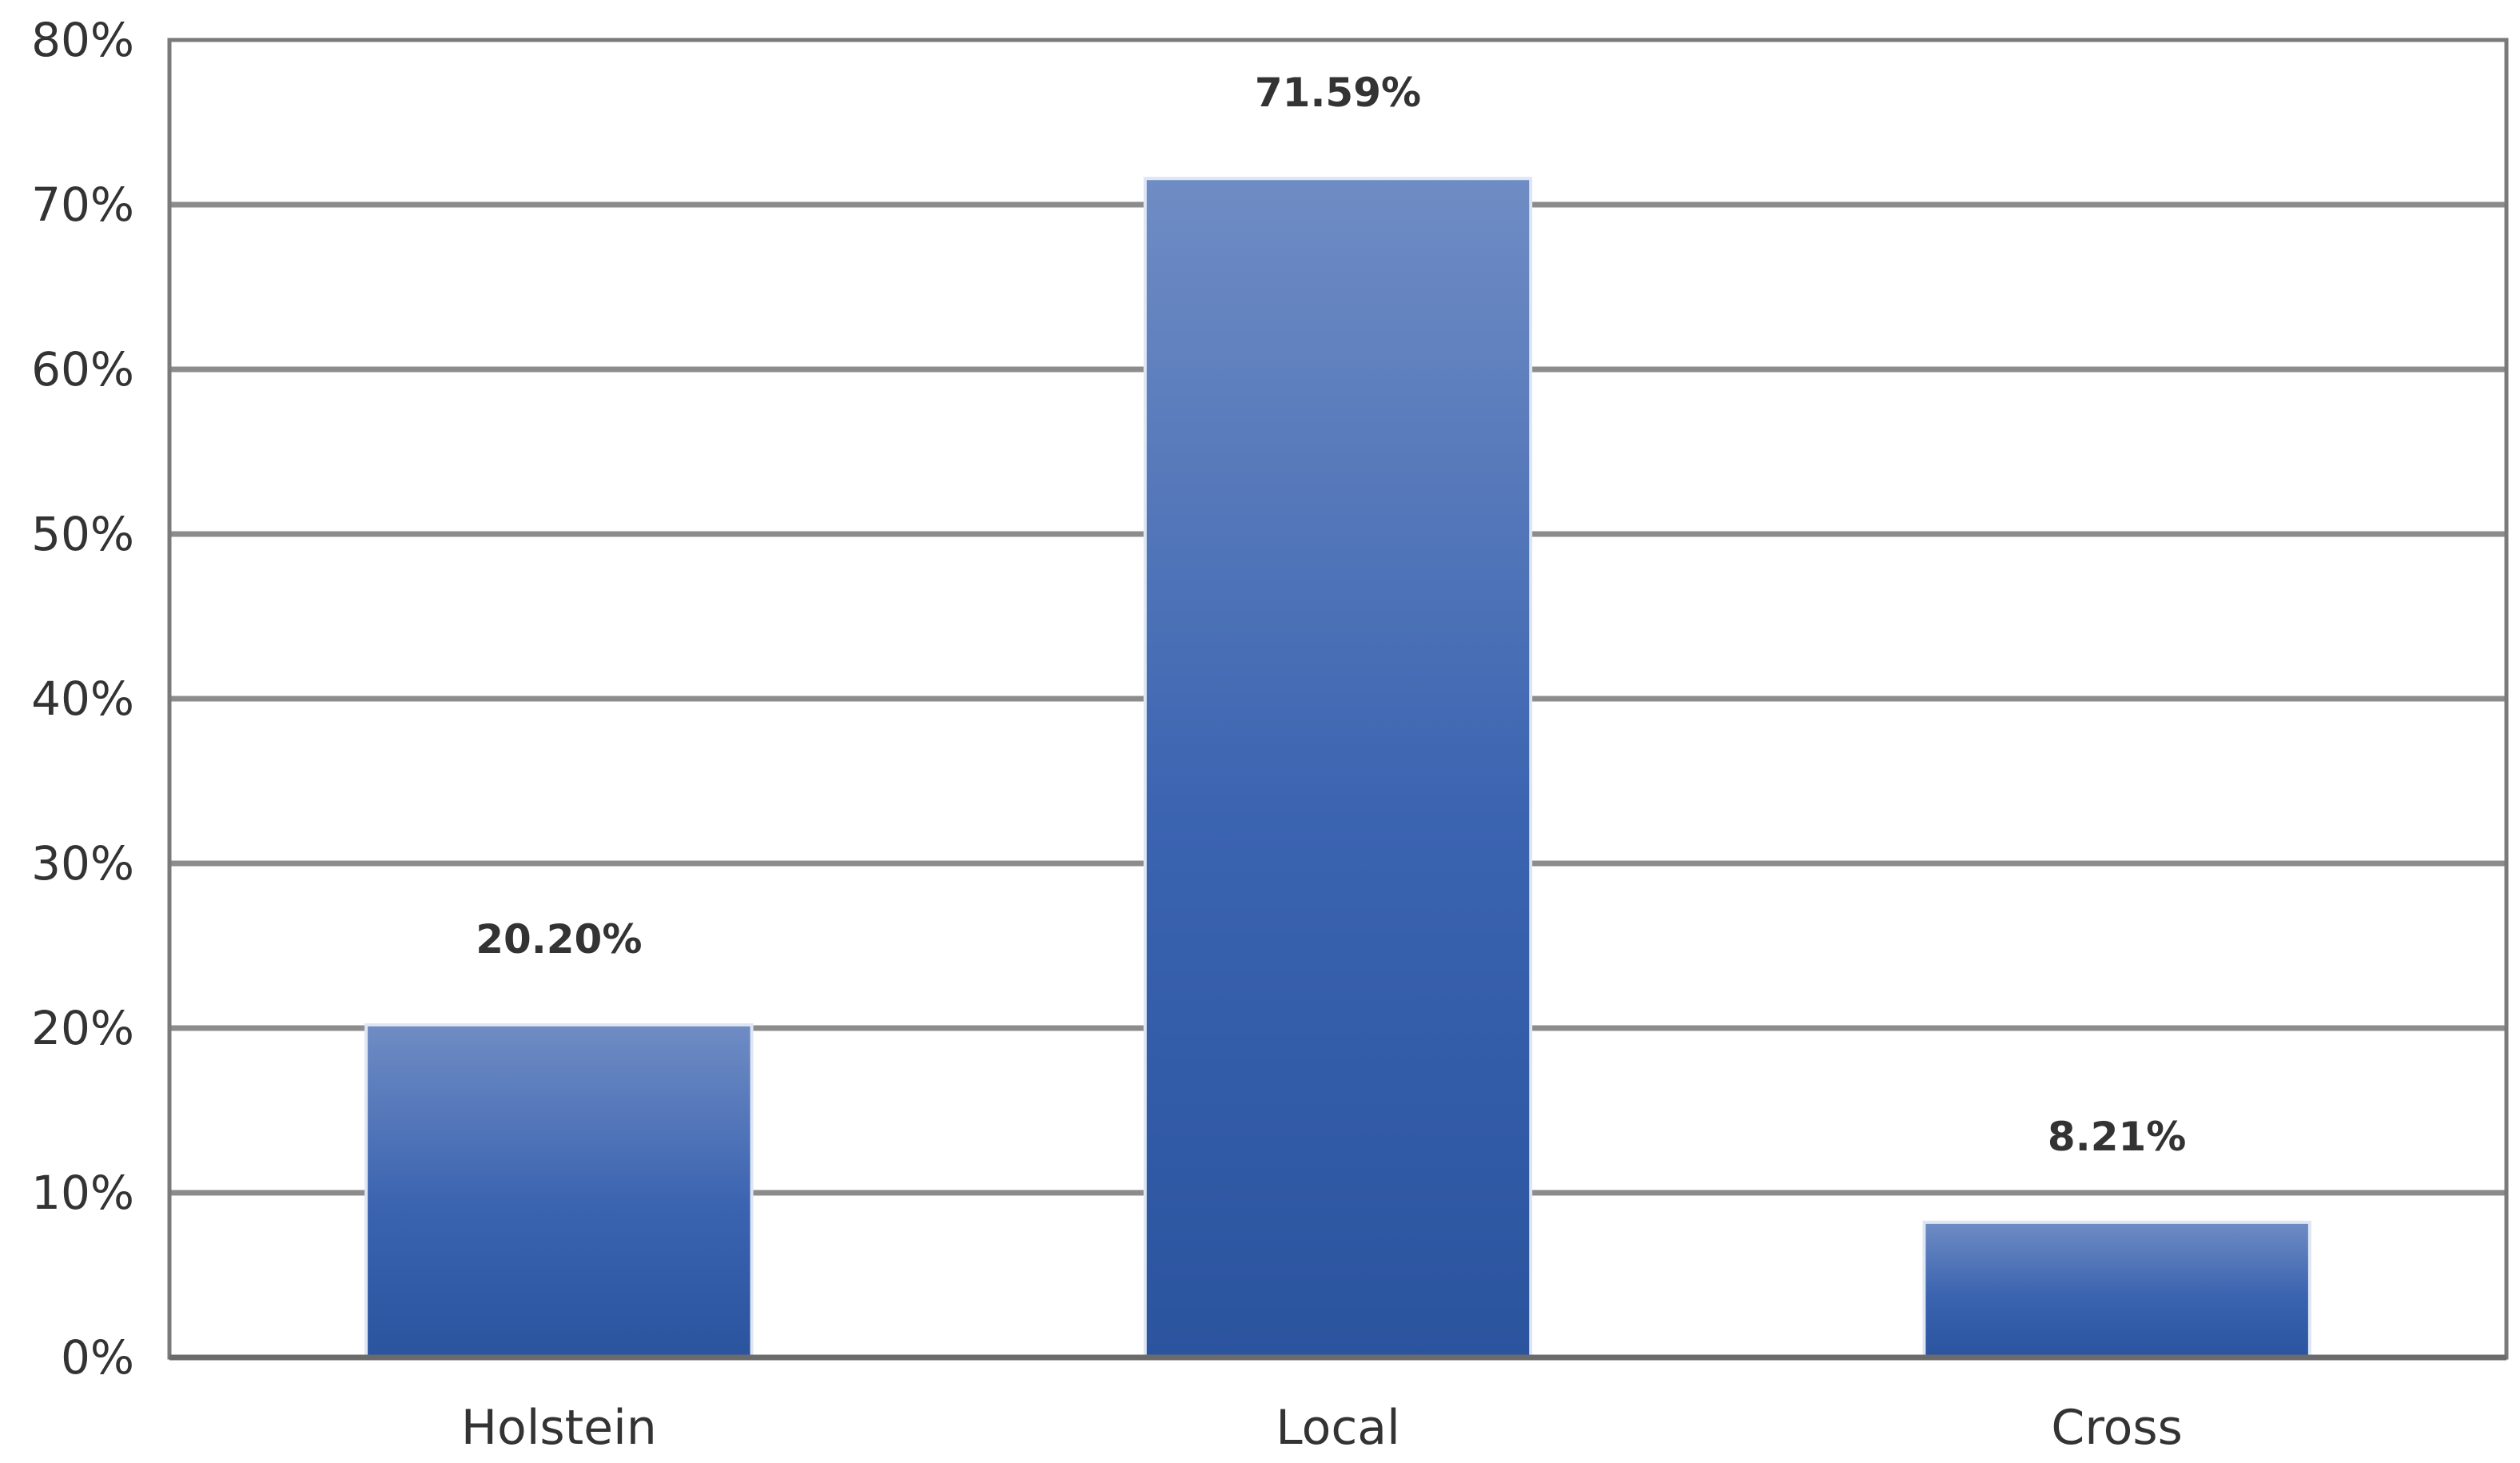 The width and height of the screenshot is (2520, 1463). I want to click on x-axis-category-labels: Holstein Local Cross, so click(1322, 1428).